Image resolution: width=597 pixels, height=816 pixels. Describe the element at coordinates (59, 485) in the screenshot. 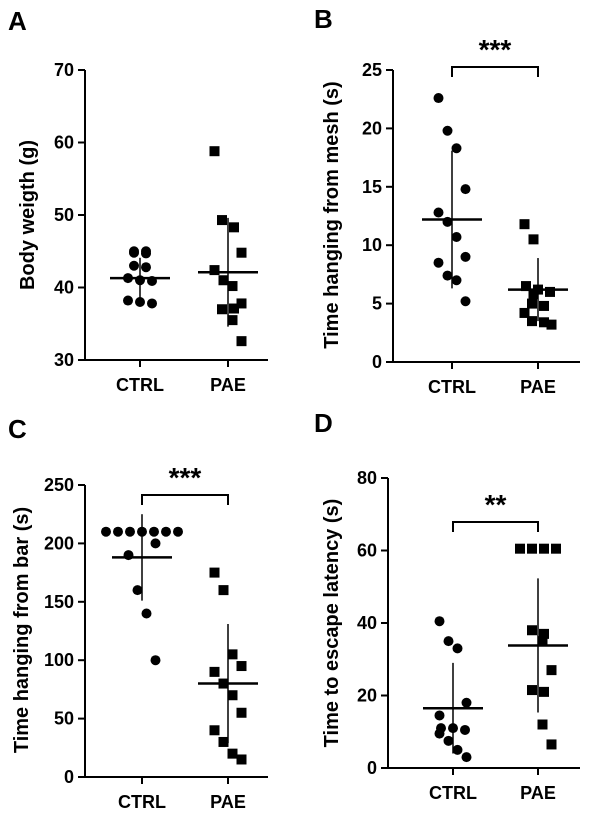

I see `y-tick-label: 250` at that location.